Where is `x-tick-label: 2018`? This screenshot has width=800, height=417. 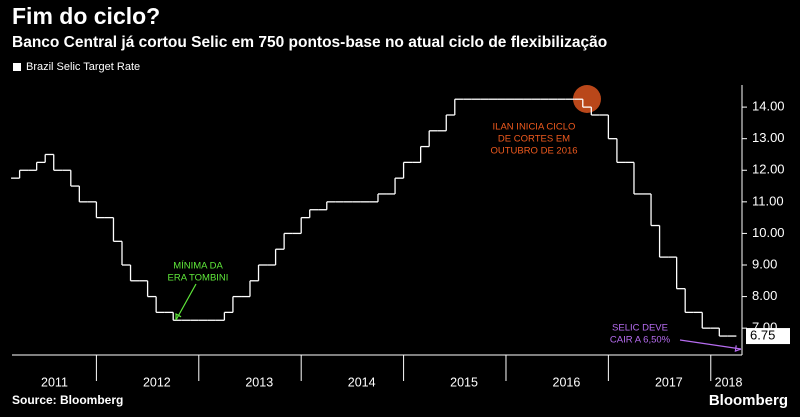 x-tick-label: 2018 is located at coordinates (729, 382).